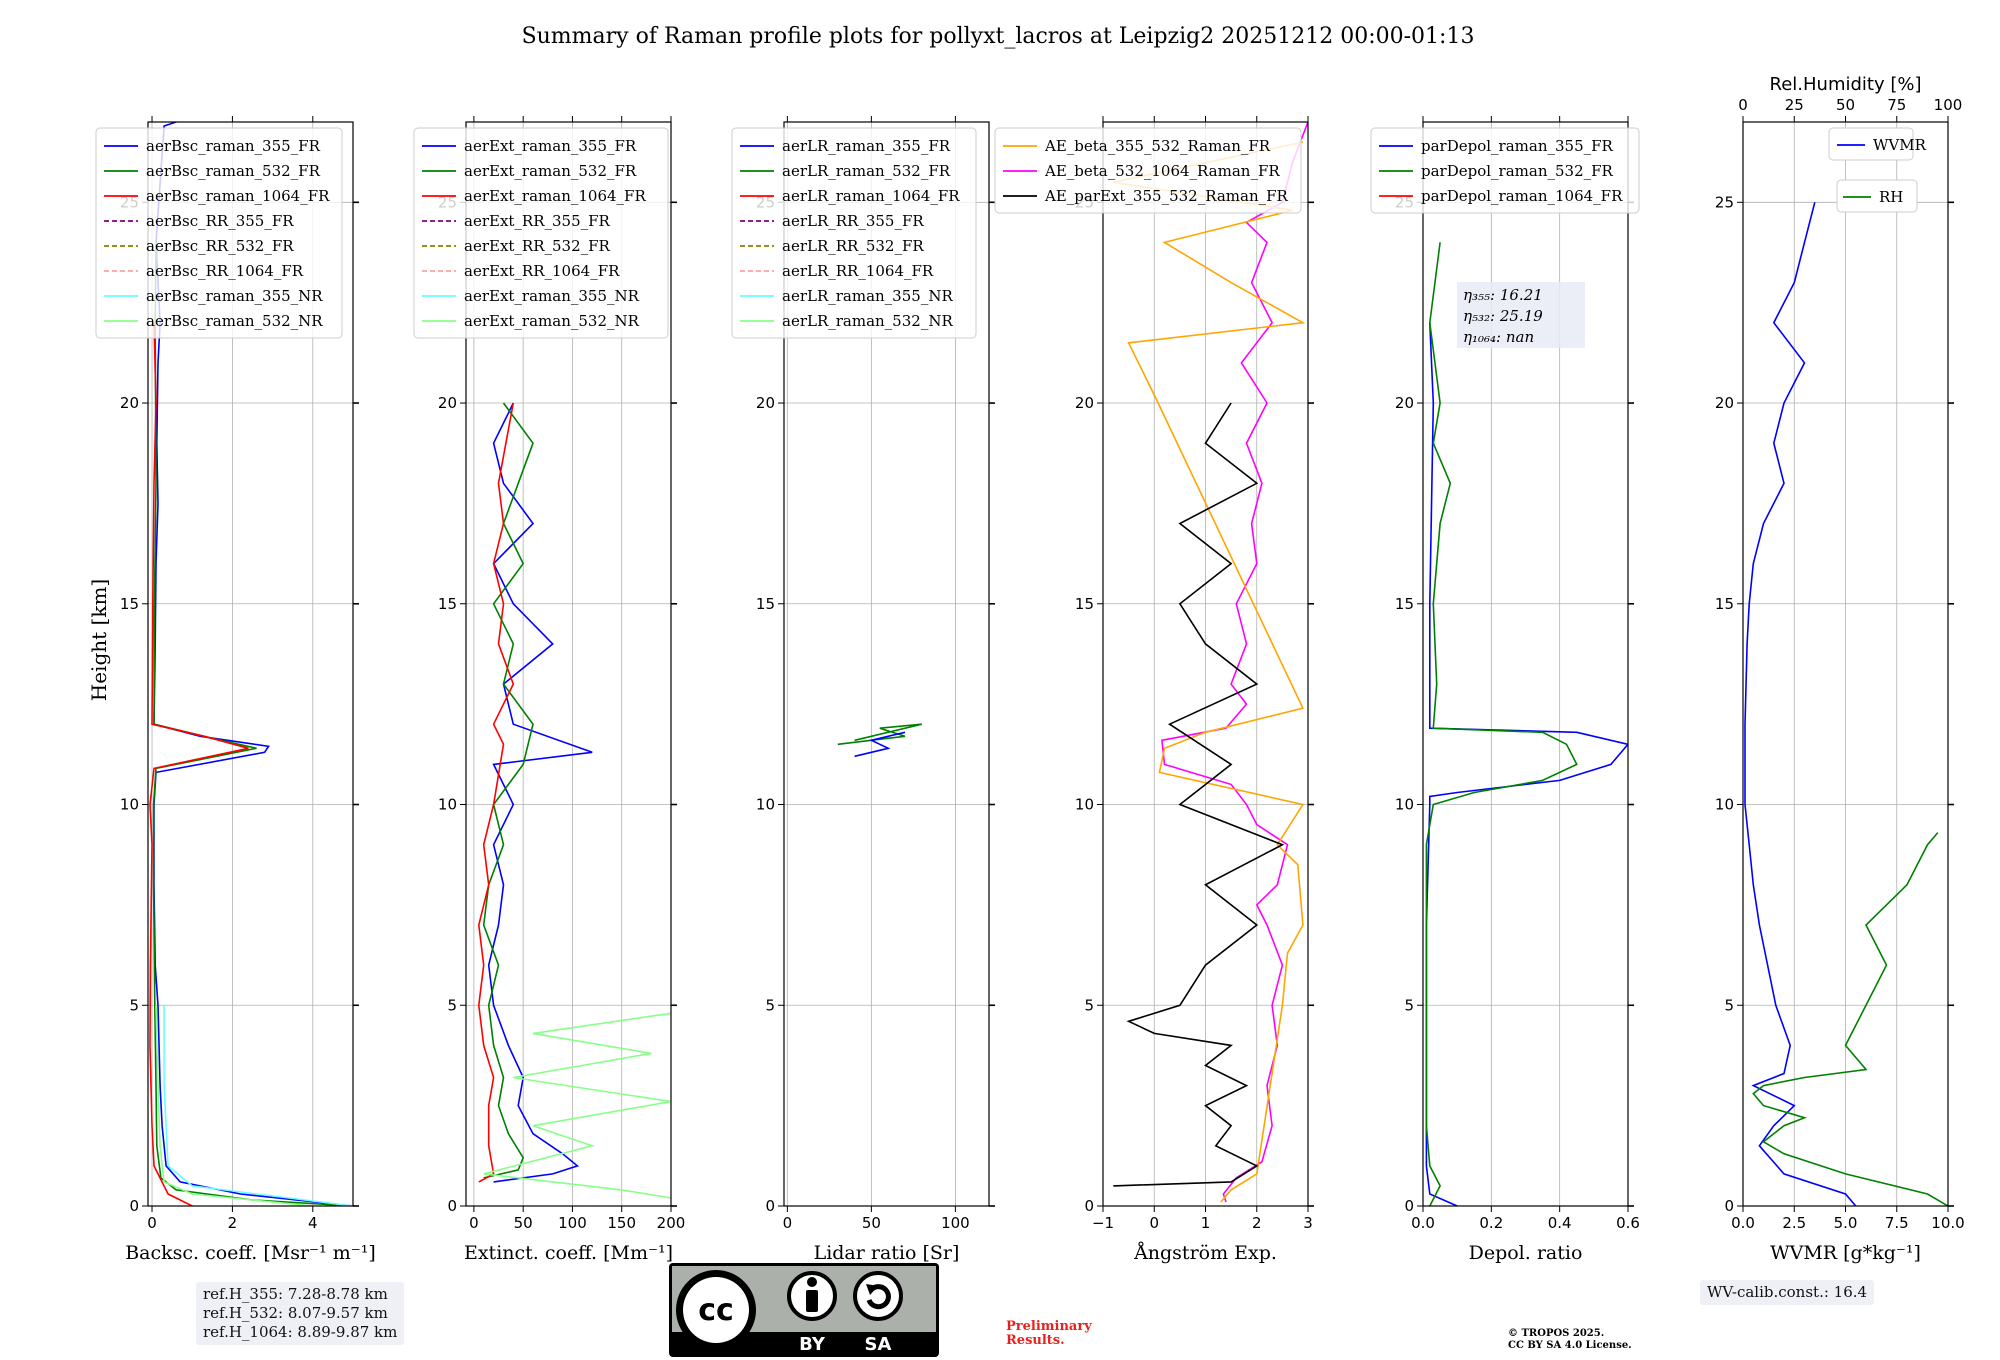  I want to click on x-tick-label: 3, so click(1308, 1223).